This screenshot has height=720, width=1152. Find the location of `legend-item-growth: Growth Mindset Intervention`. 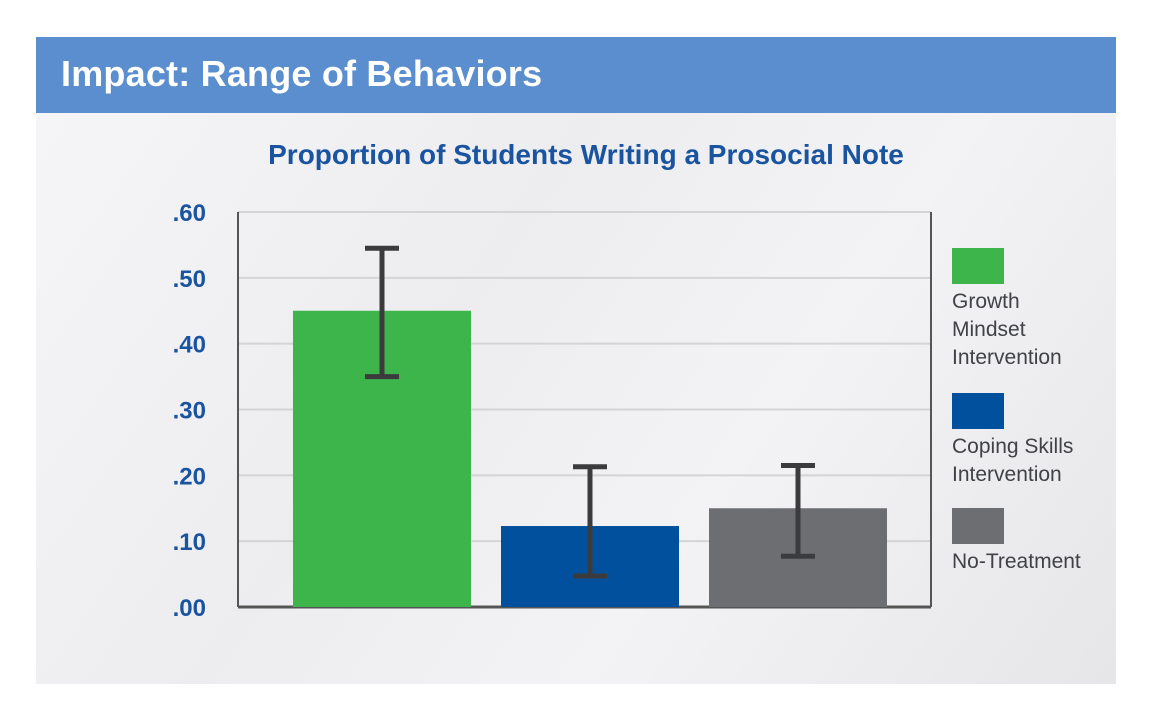

legend-item-growth: Growth Mindset Intervention is located at coordinates (1007, 310).